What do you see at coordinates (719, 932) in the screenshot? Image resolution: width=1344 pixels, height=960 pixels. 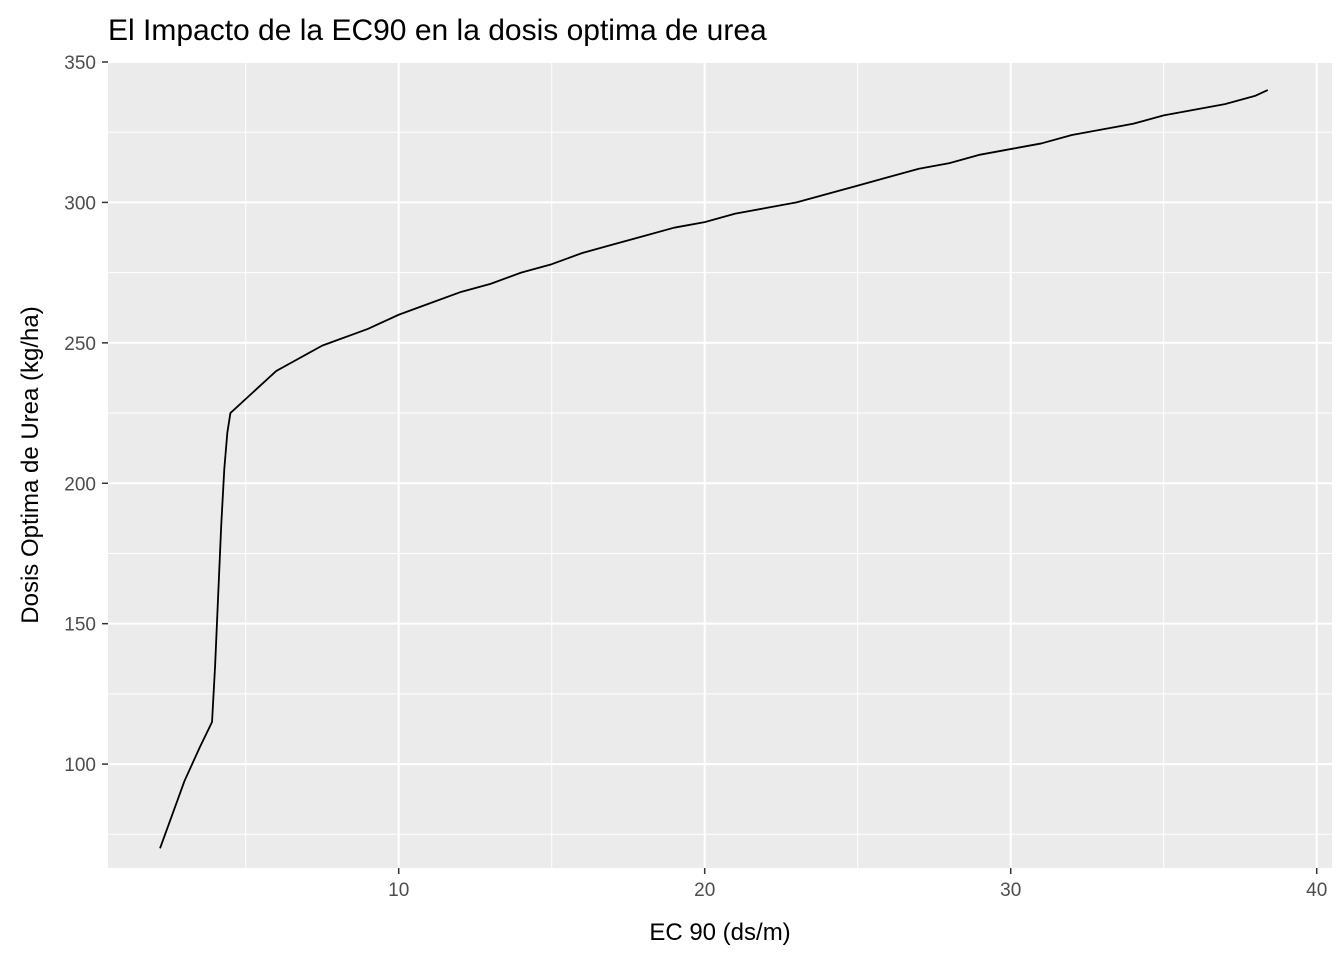 I see `x-axis-title: EC 90 (ds/m)` at bounding box center [719, 932].